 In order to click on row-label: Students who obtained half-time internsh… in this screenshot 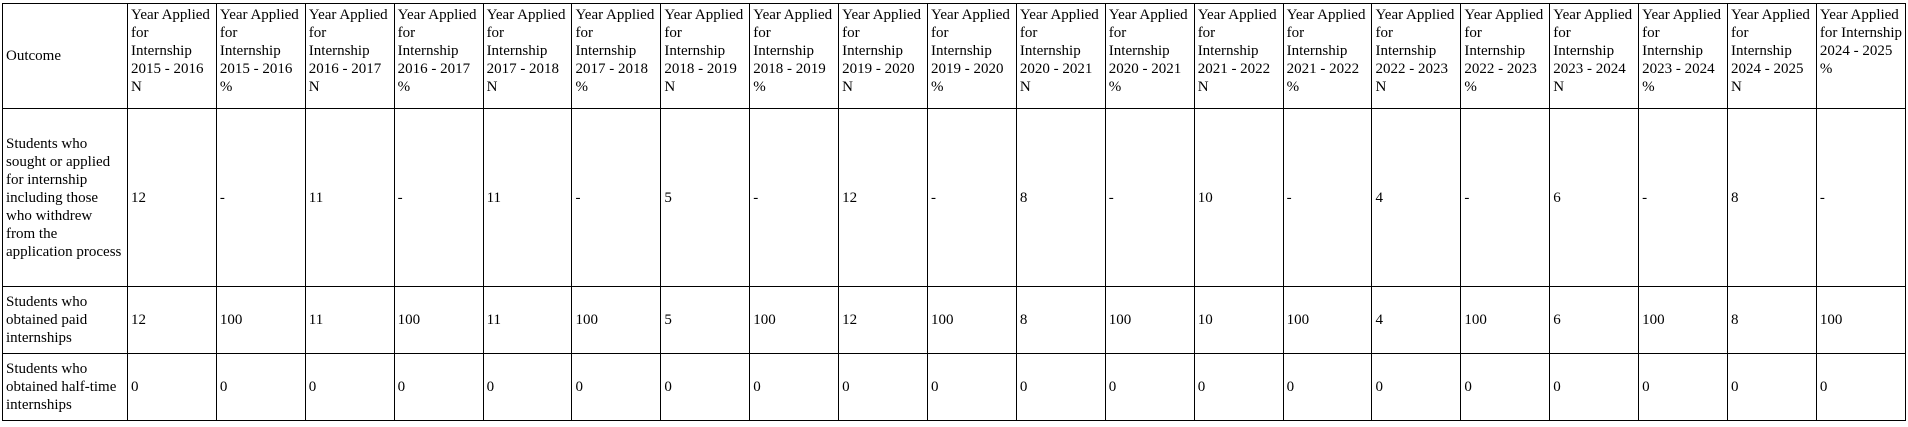, I will do `click(65, 387)`.